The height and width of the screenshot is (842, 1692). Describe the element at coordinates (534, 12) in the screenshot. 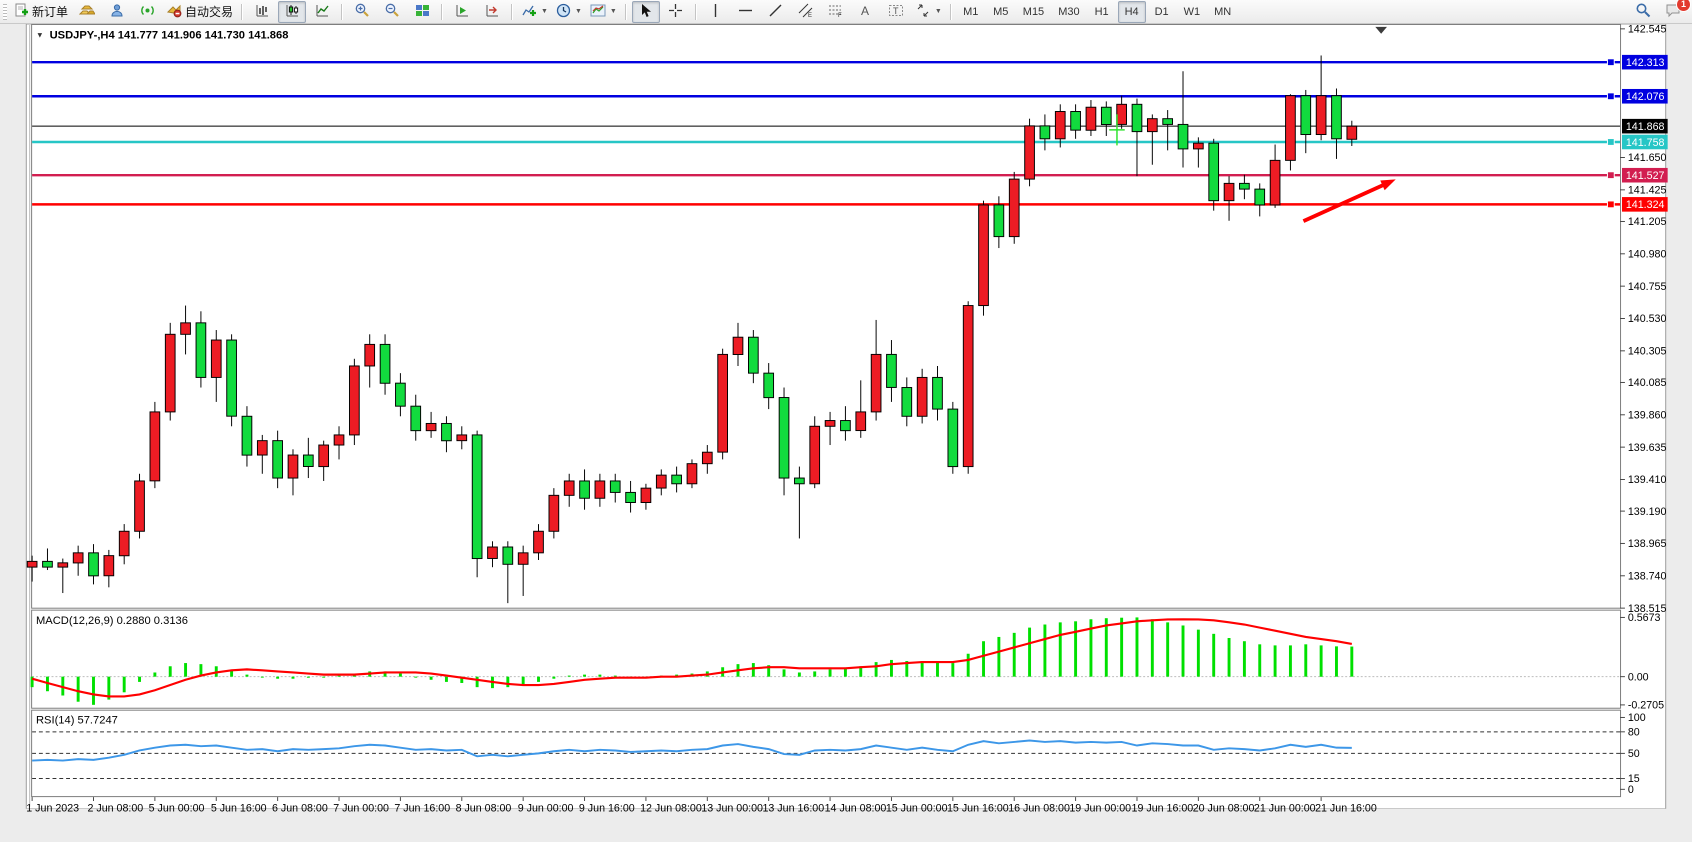

I see `indicators-button: ▼` at that location.